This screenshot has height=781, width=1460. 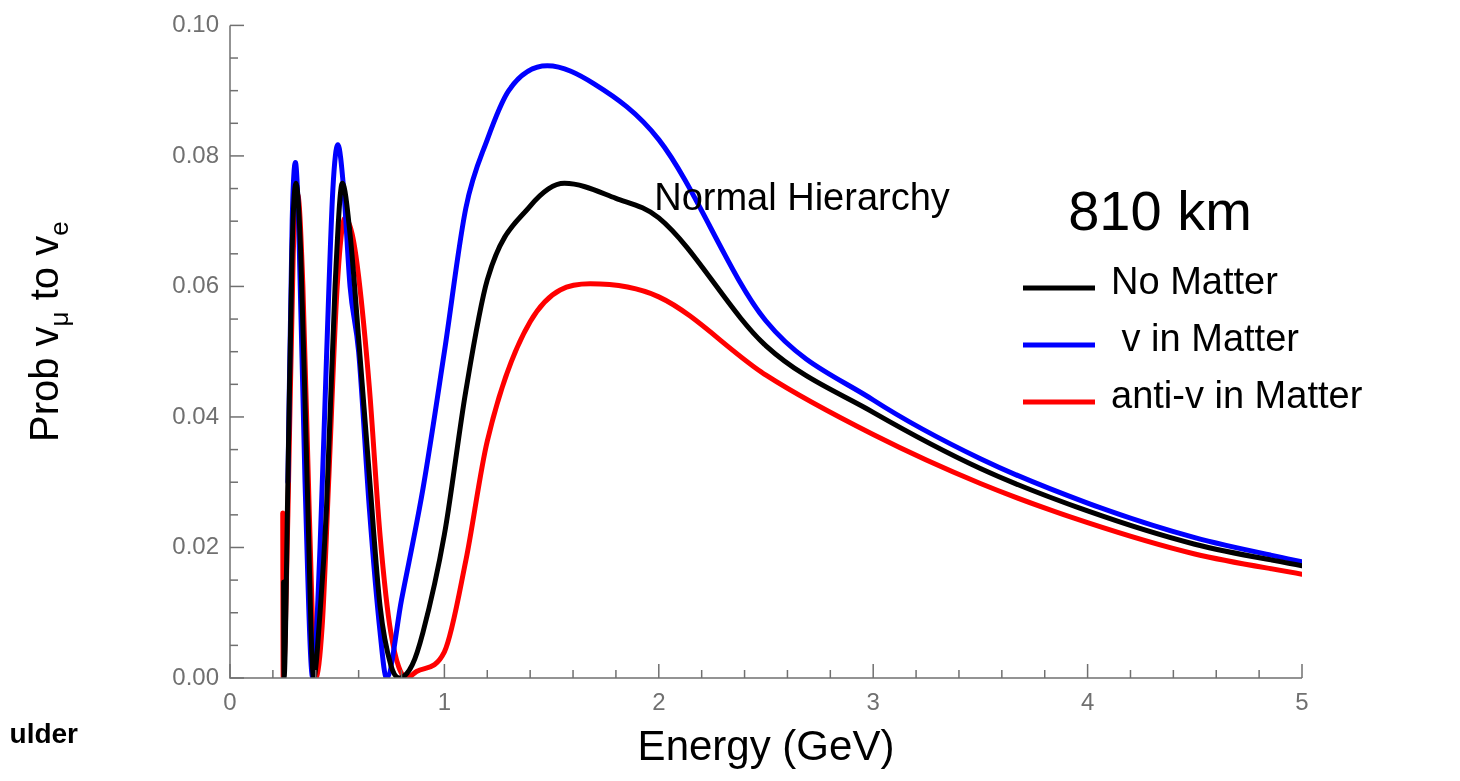 What do you see at coordinates (1302, 702) in the screenshot?
I see `x-tick-label: 5` at bounding box center [1302, 702].